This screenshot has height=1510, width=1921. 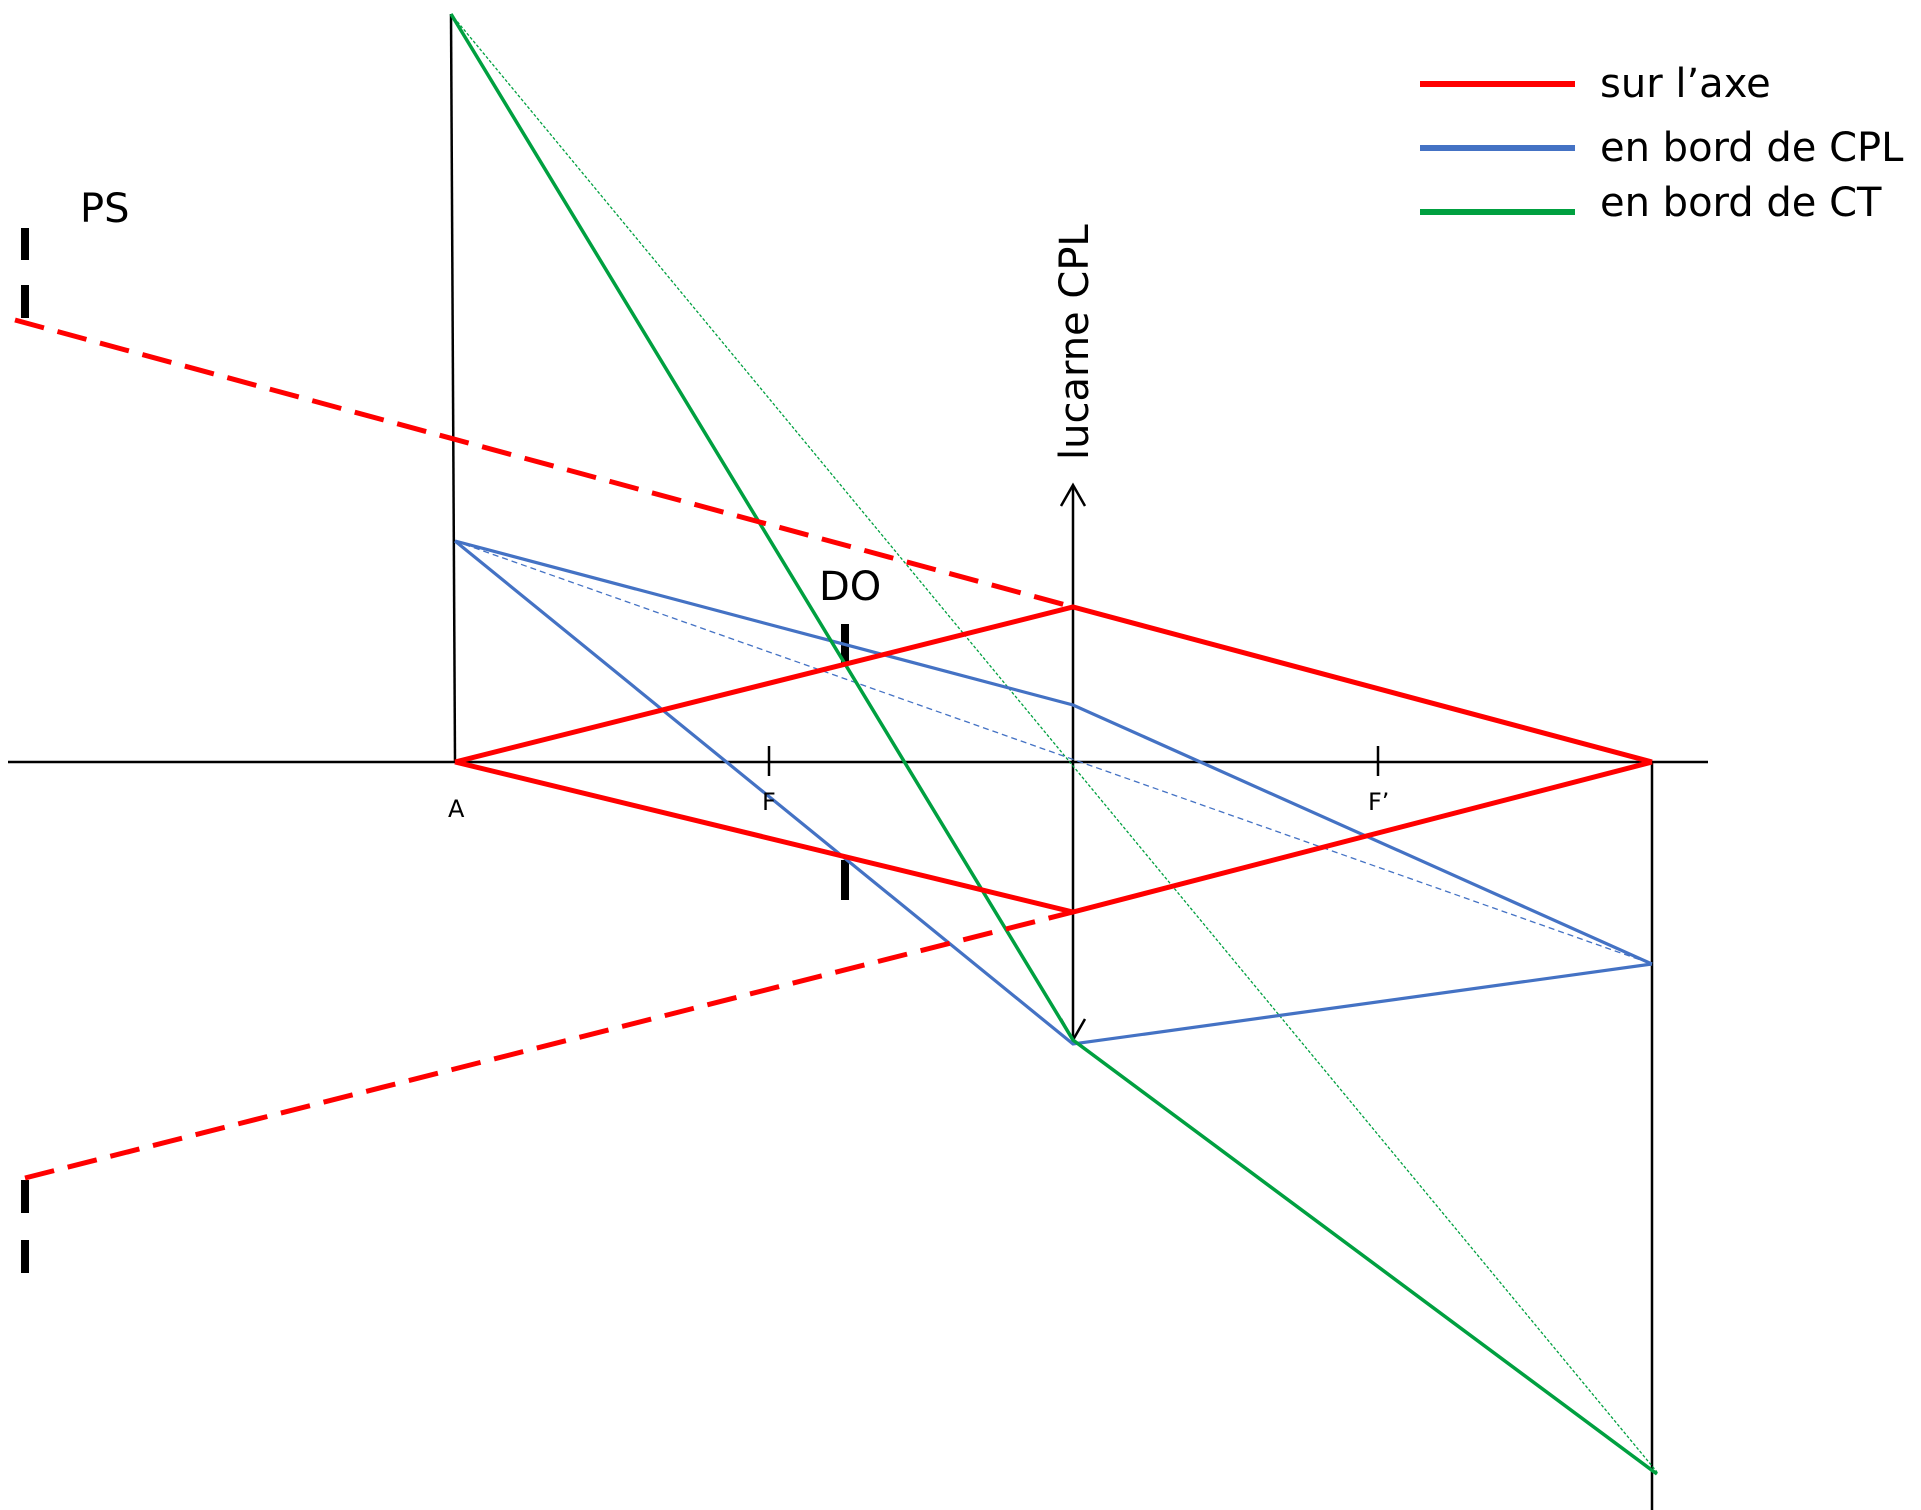 I want to click on object-line-a, so click(x=453, y=388).